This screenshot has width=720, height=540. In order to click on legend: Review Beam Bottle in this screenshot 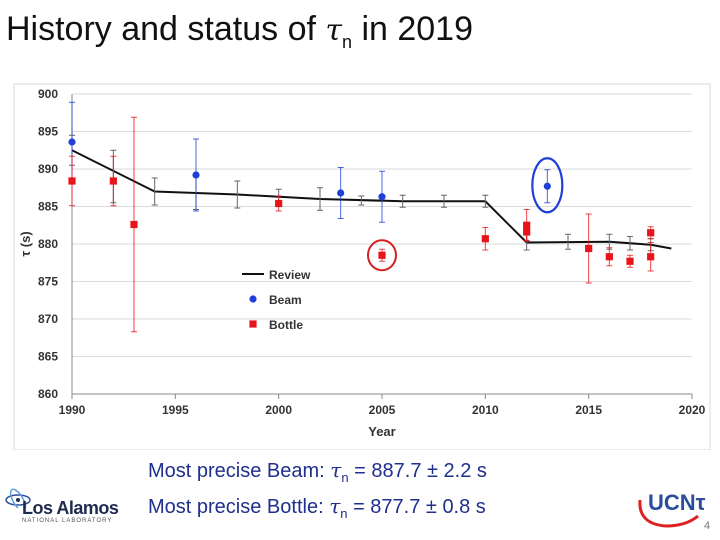, I will do `click(276, 300)`.